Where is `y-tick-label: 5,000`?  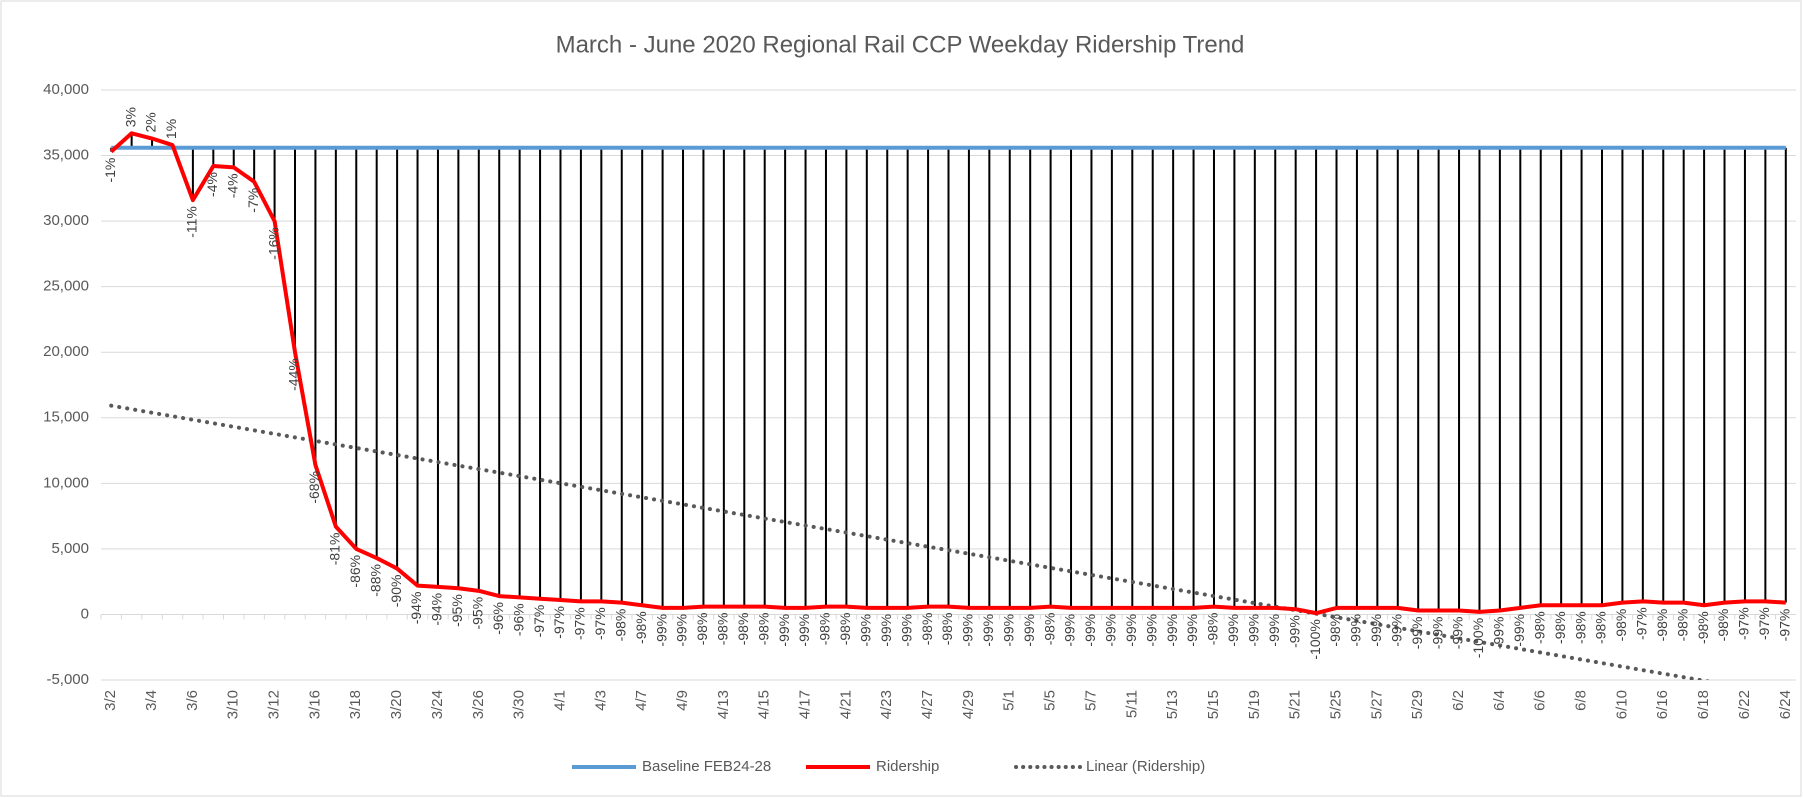
y-tick-label: 5,000 is located at coordinates (70, 548).